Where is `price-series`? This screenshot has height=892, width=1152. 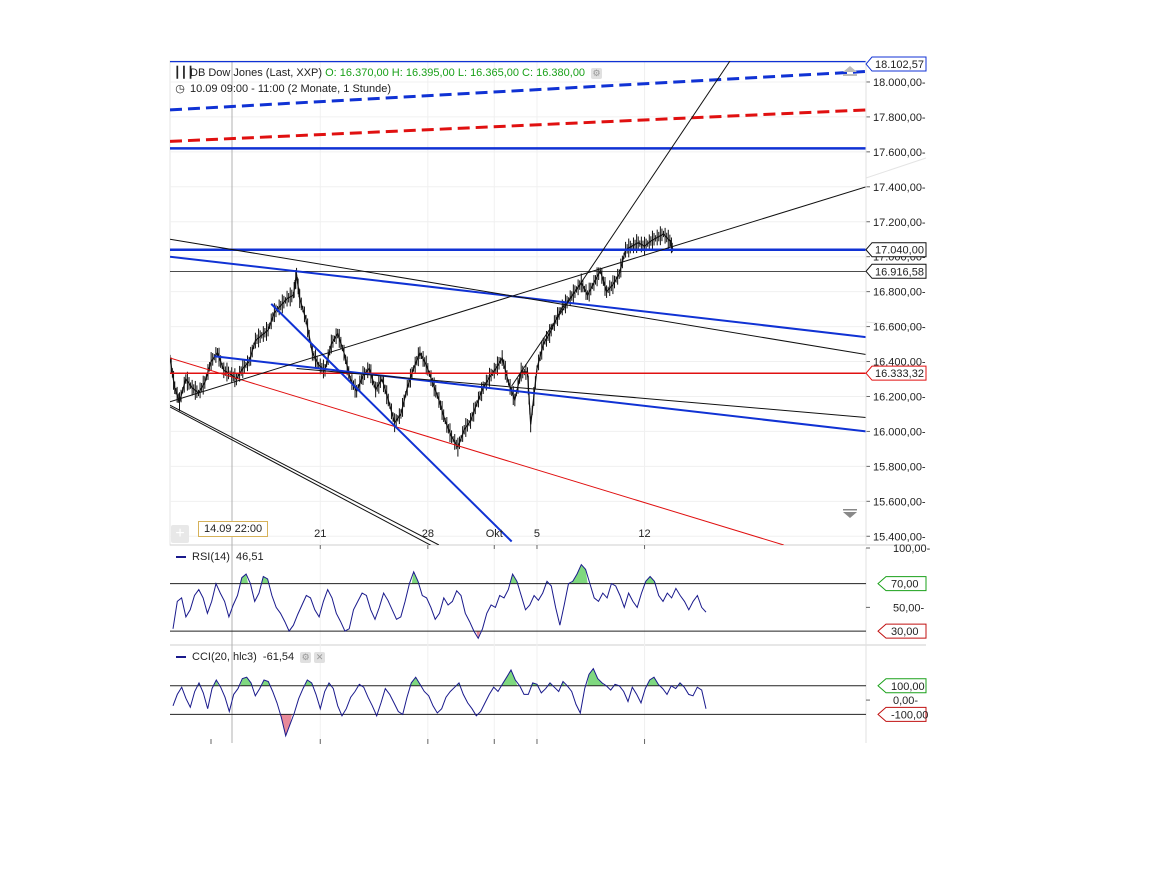 price-series is located at coordinates (422, 341).